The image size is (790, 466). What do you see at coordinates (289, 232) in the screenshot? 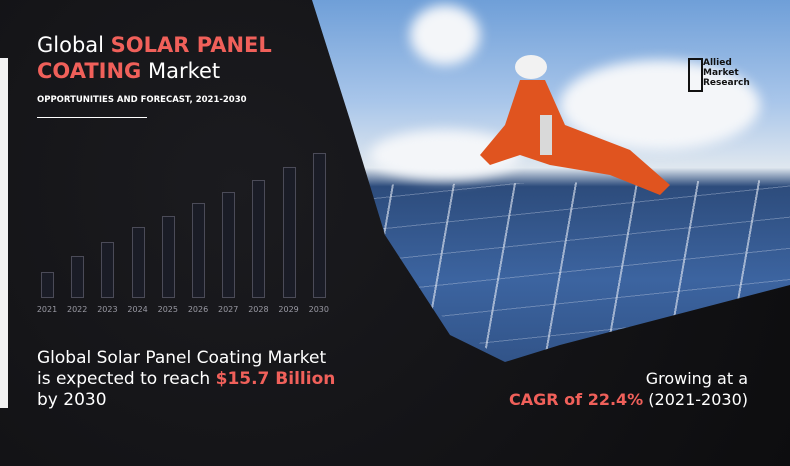
I see `bar-2029` at bounding box center [289, 232].